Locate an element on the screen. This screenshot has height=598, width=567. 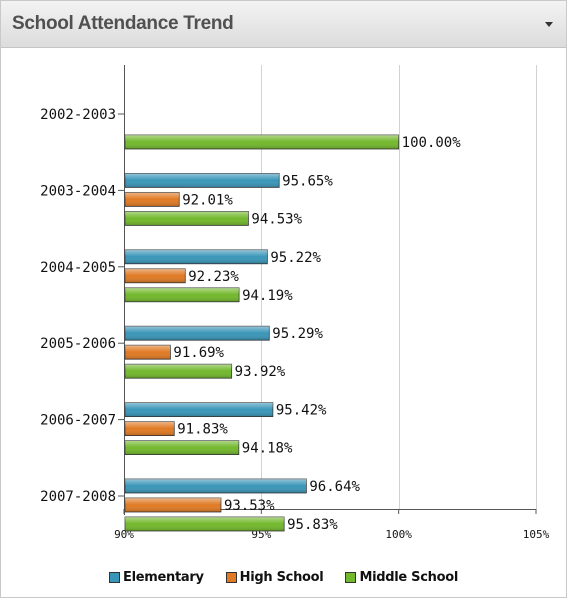
data-label: 91.69% is located at coordinates (198, 353).